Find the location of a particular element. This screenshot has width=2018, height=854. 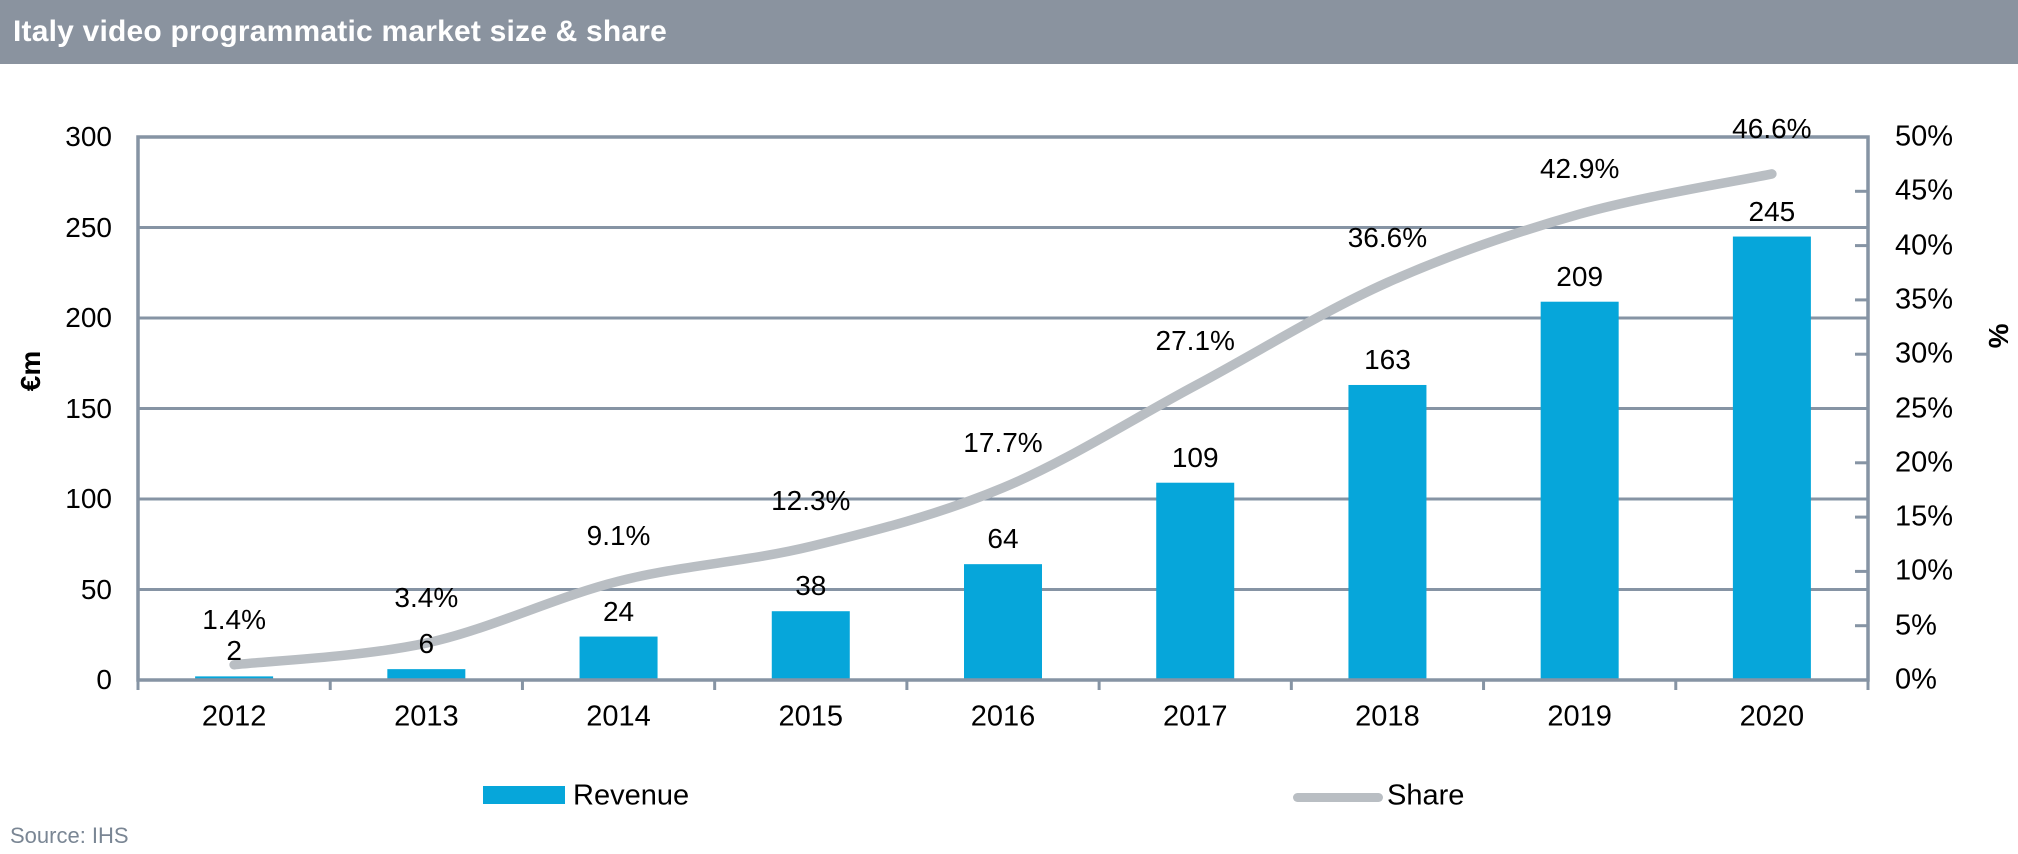

right-axis-tick-label: 30% is located at coordinates (1924, 353).